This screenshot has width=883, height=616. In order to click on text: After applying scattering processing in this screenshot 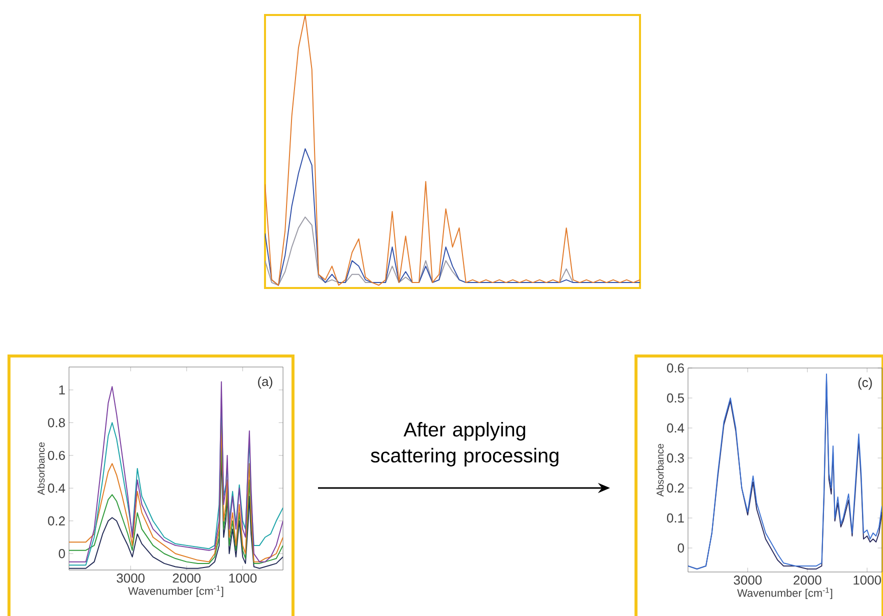, I will do `click(464, 444)`.